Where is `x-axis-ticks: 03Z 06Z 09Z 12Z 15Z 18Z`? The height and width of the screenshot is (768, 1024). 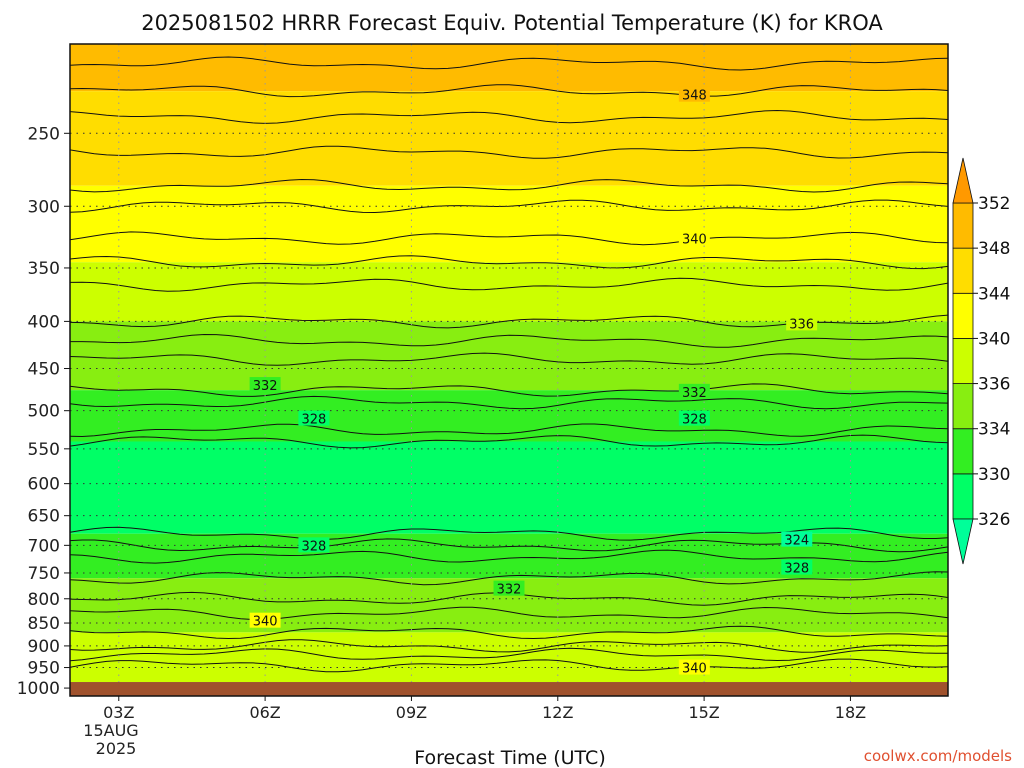
x-axis-ticks: 03Z 06Z 09Z 12Z 15Z 18Z is located at coordinates (484, 709).